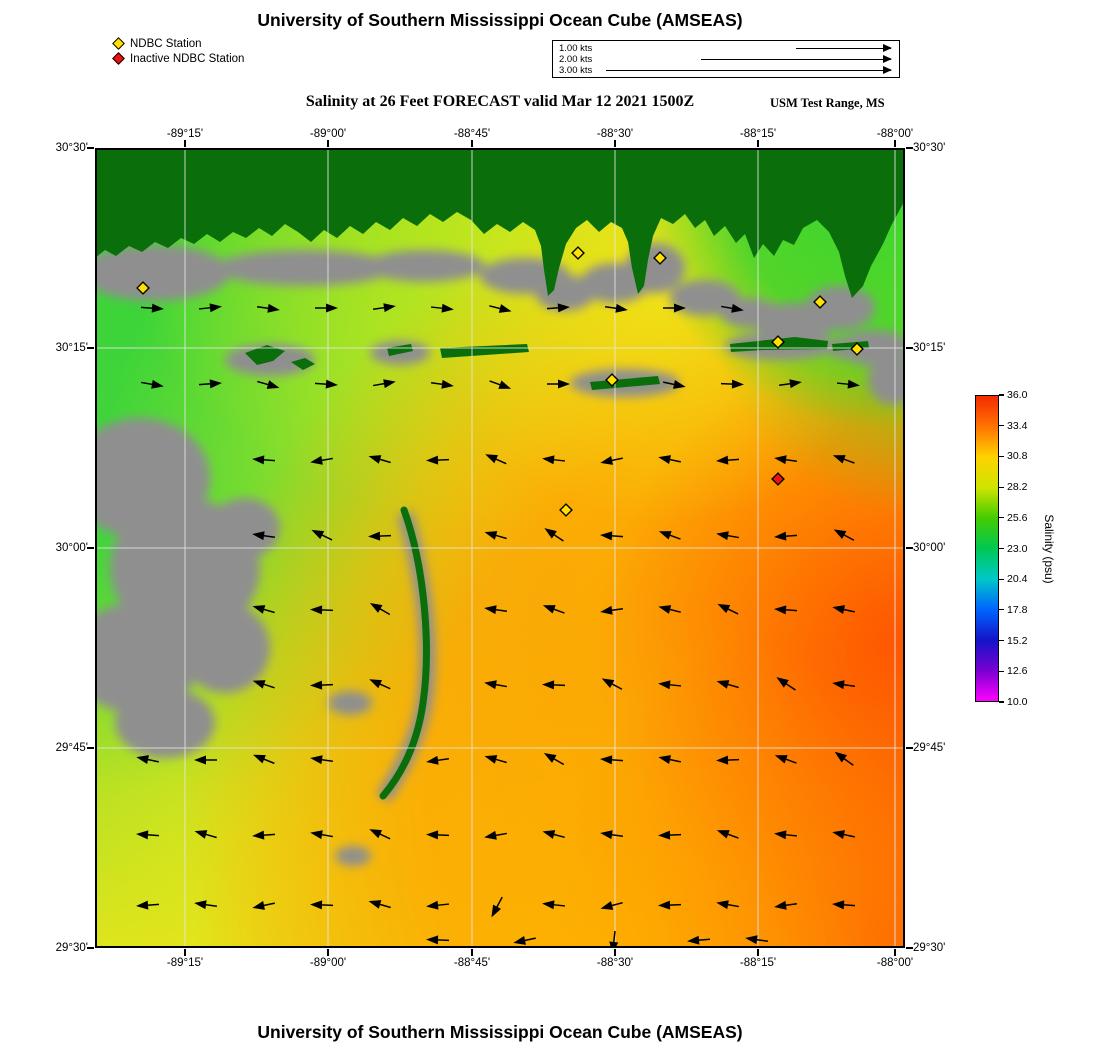 This screenshot has width=1100, height=1050. I want to click on lon-label-bottom: -88°15', so click(758, 963).